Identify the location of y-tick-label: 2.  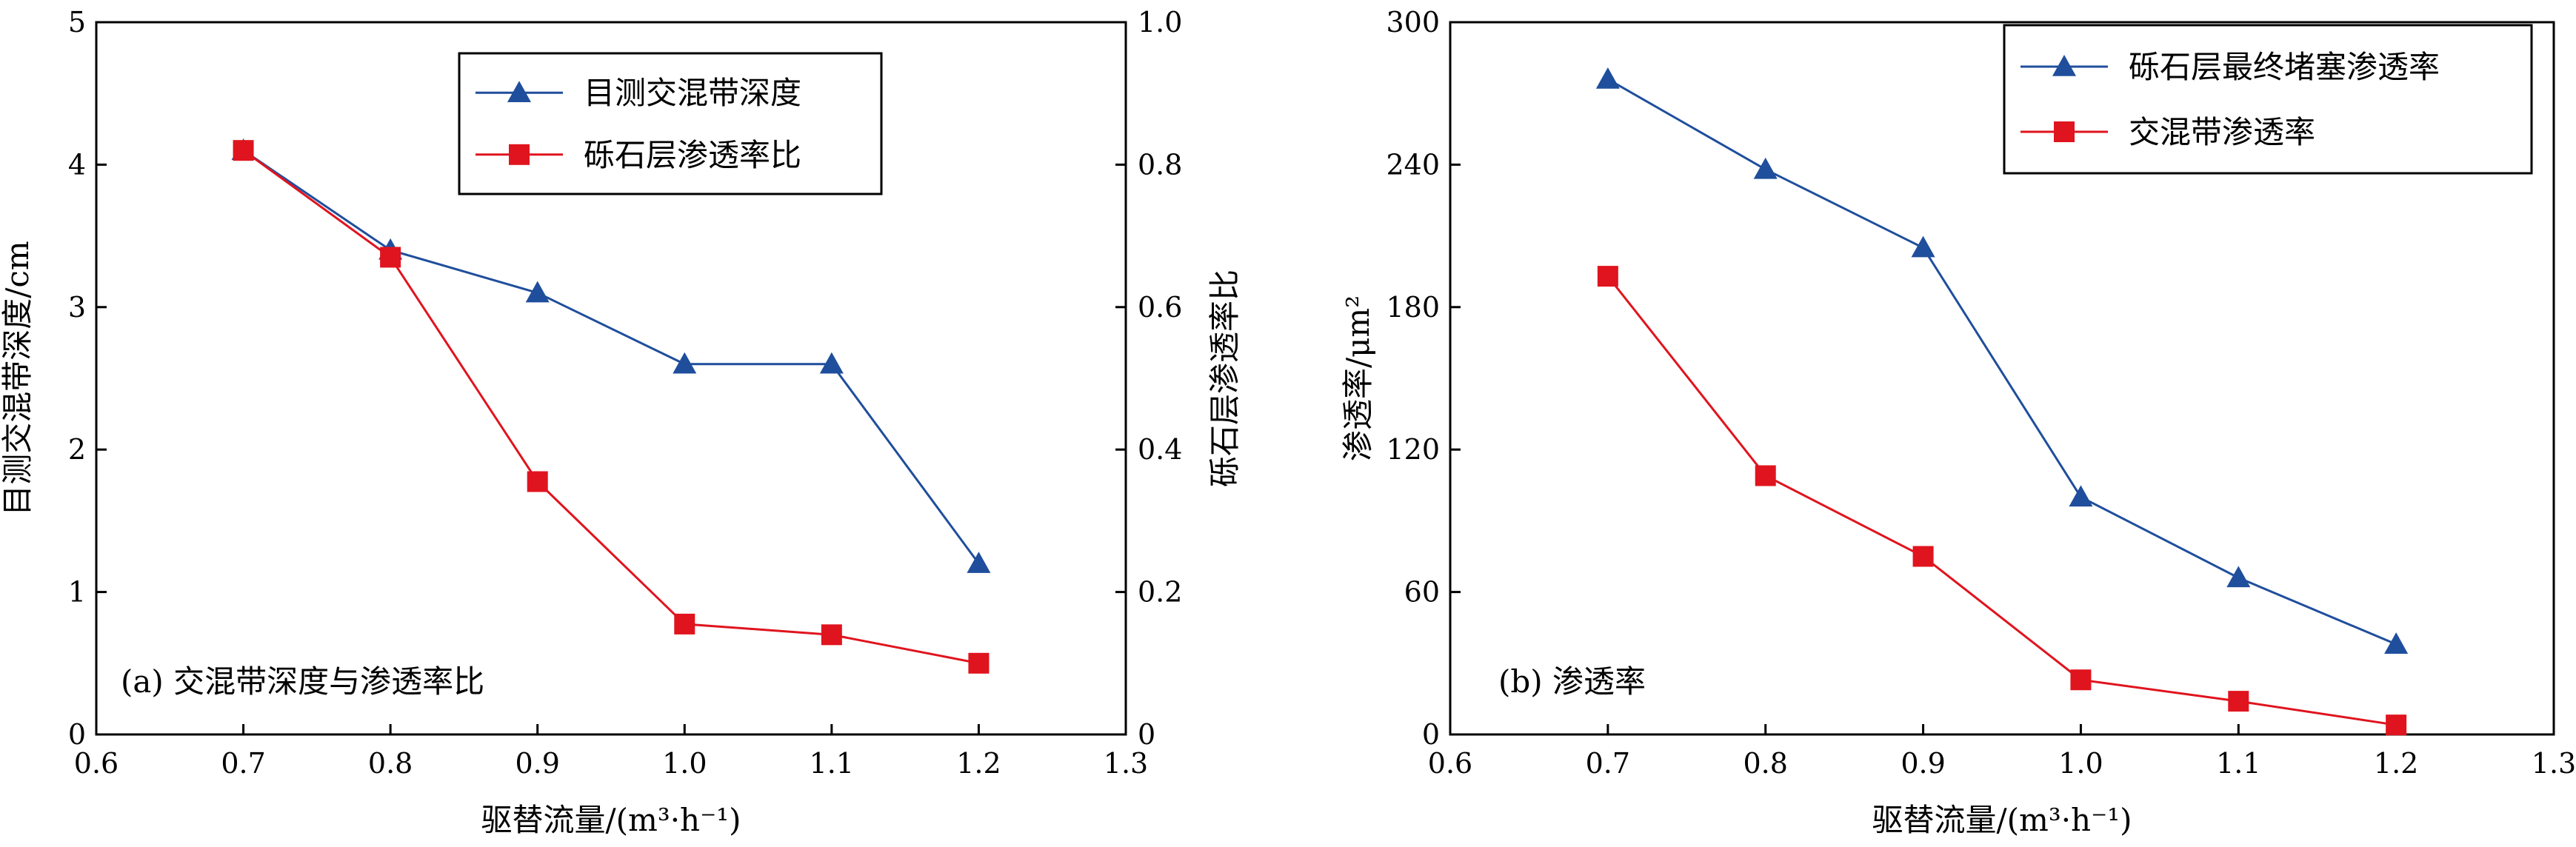
(77, 450).